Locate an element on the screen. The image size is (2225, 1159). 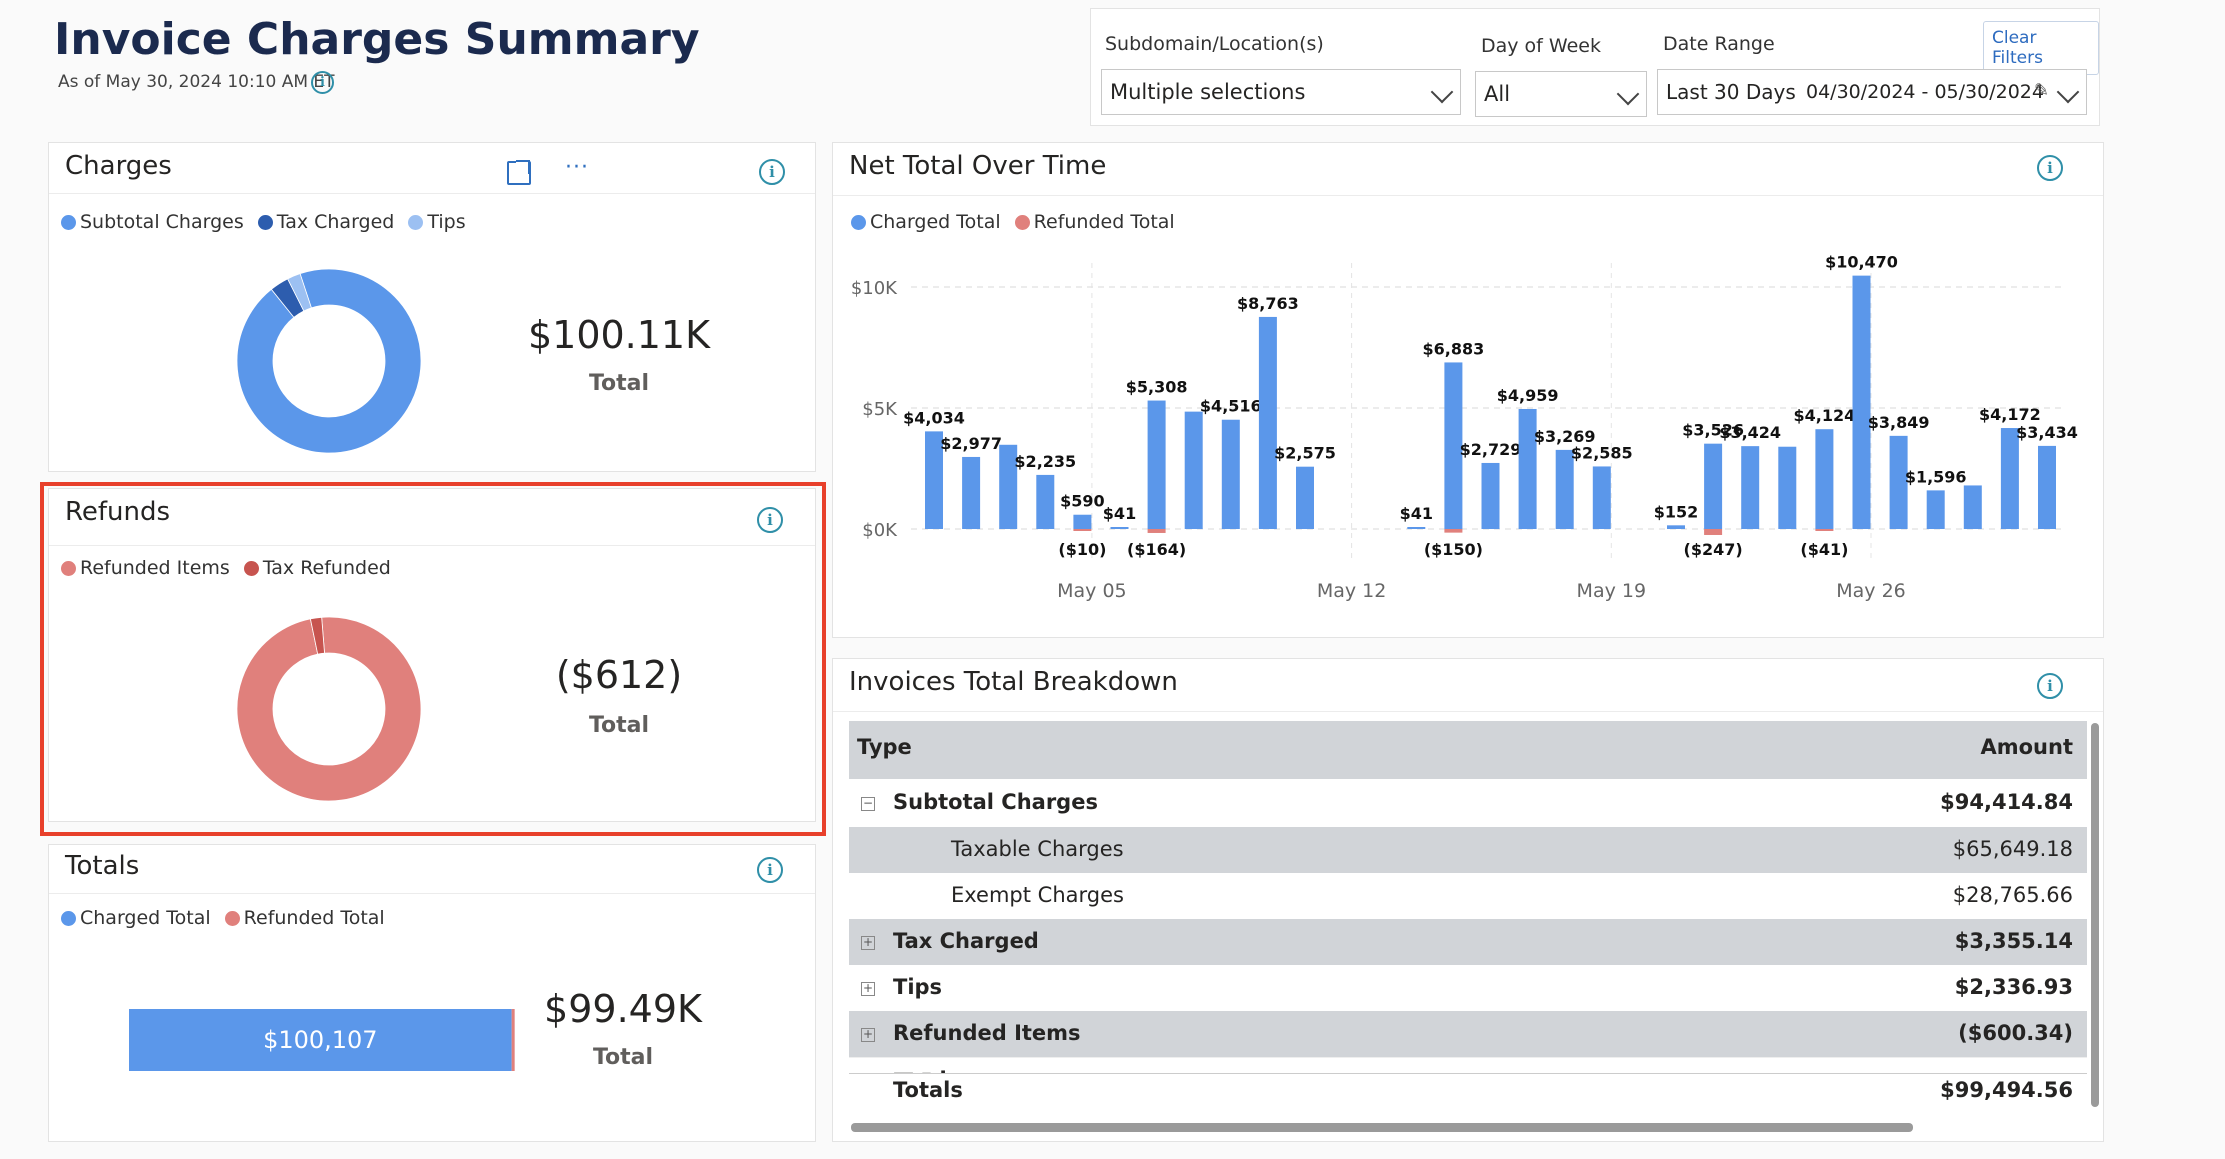
data-label: ($41) is located at coordinates (1824, 549).